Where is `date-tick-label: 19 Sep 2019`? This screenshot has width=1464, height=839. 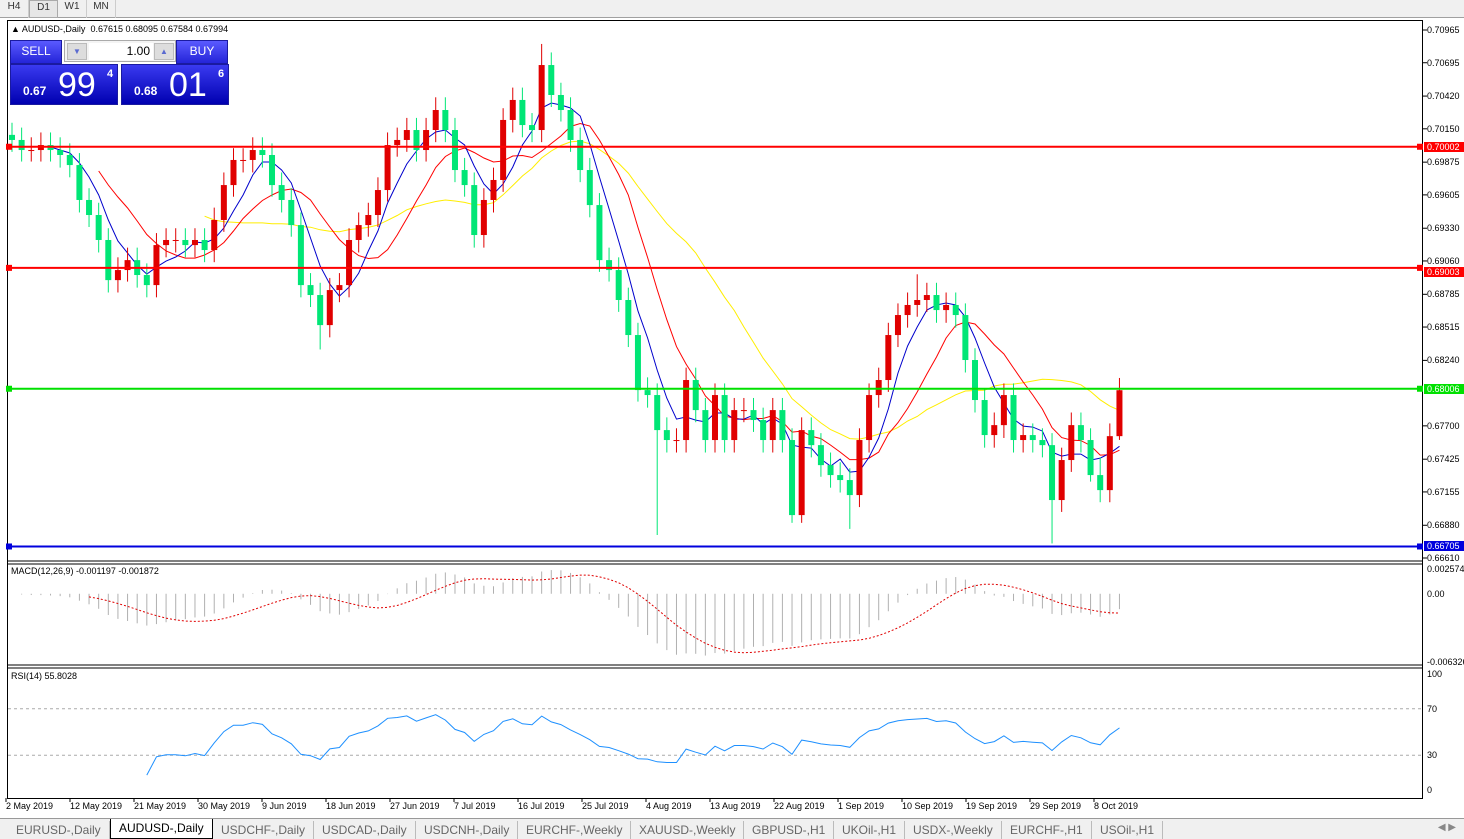
date-tick-label: 19 Sep 2019 is located at coordinates (992, 806).